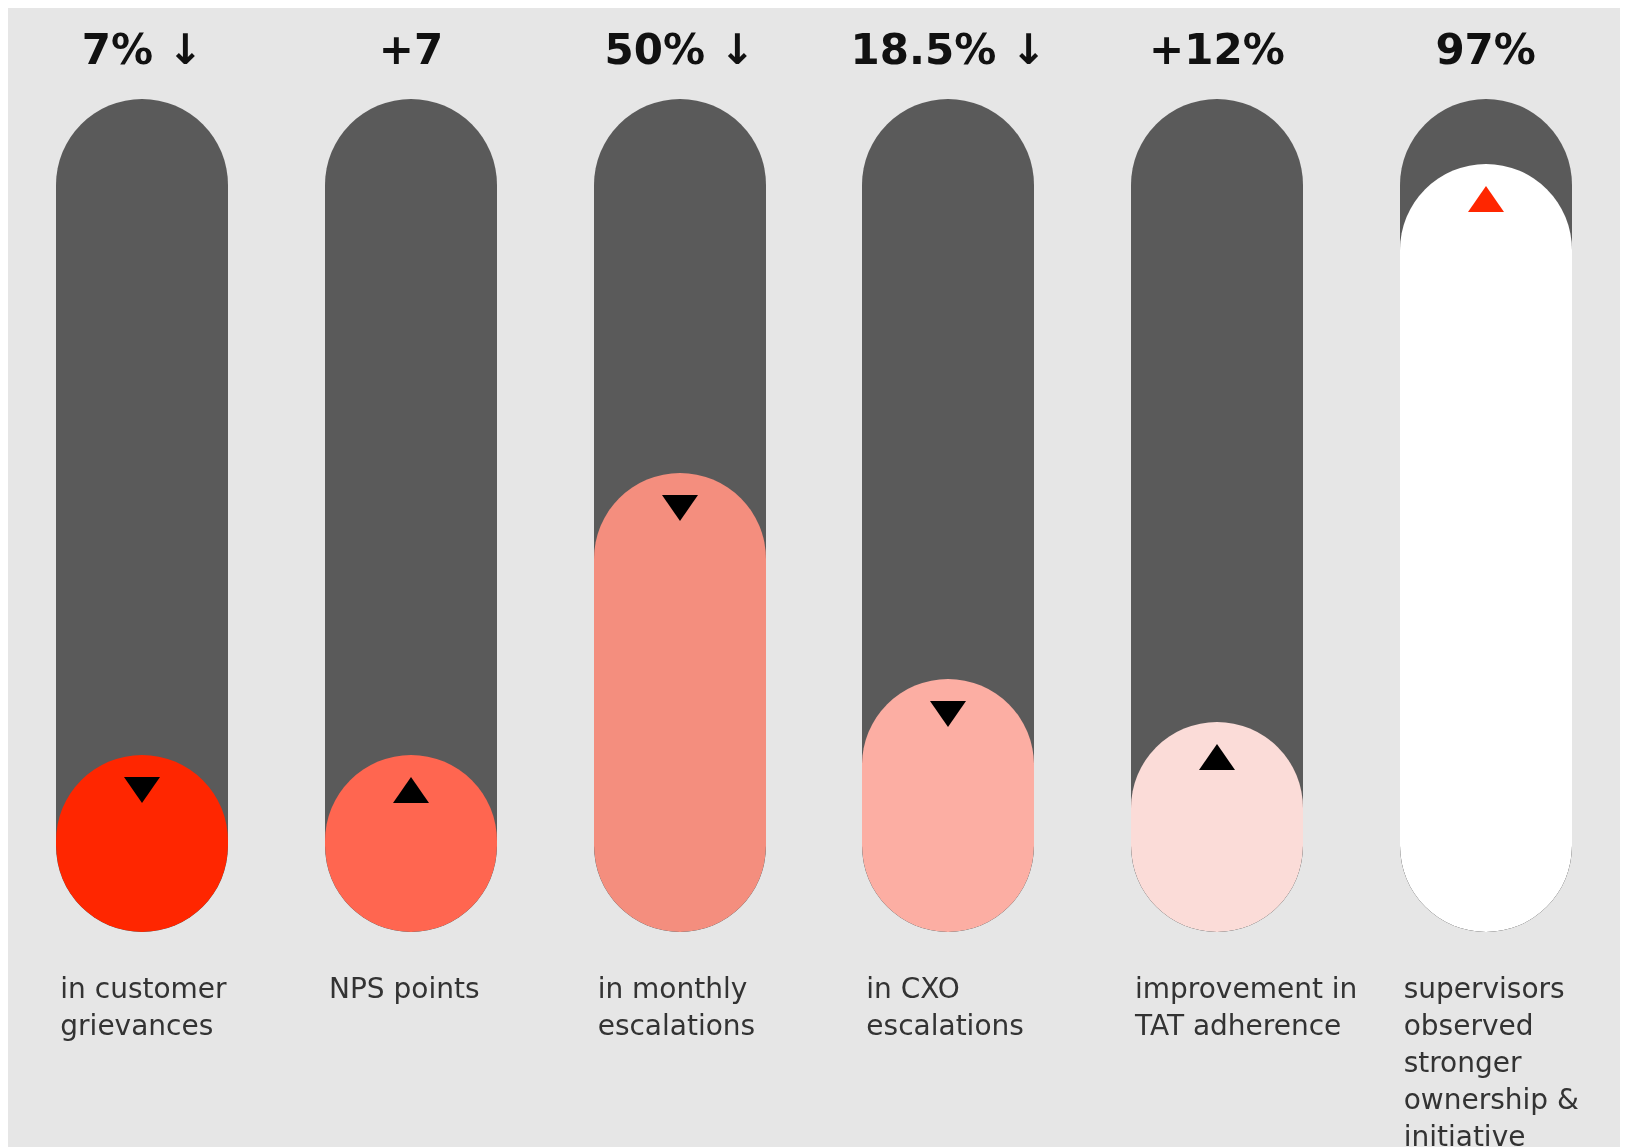  I want to click on data-label: 50% ↓, so click(679, 50).